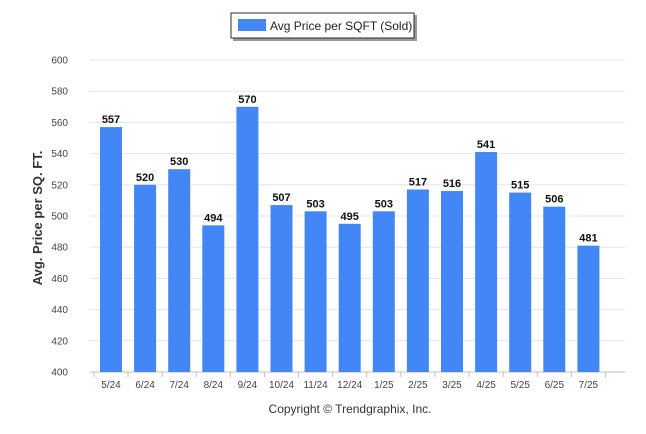 This screenshot has height=434, width=646. Describe the element at coordinates (59, 341) in the screenshot. I see `y-tick-label: 420` at that location.